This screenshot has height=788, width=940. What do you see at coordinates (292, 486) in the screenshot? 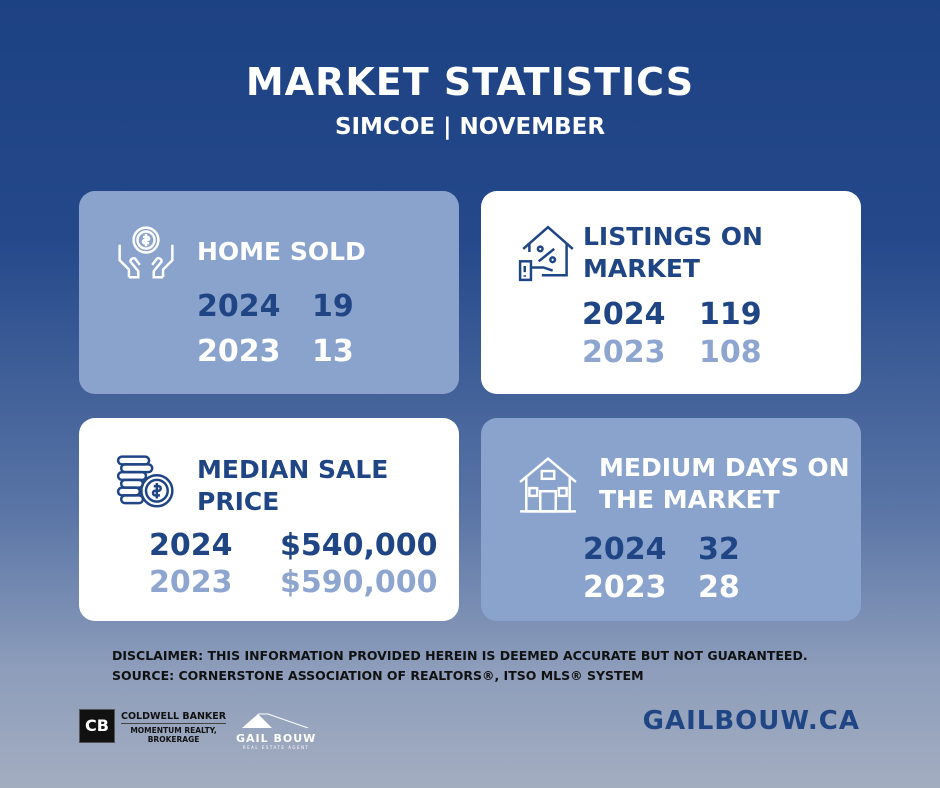
I see `card-title: MEDIAN SALE PRICE` at bounding box center [292, 486].